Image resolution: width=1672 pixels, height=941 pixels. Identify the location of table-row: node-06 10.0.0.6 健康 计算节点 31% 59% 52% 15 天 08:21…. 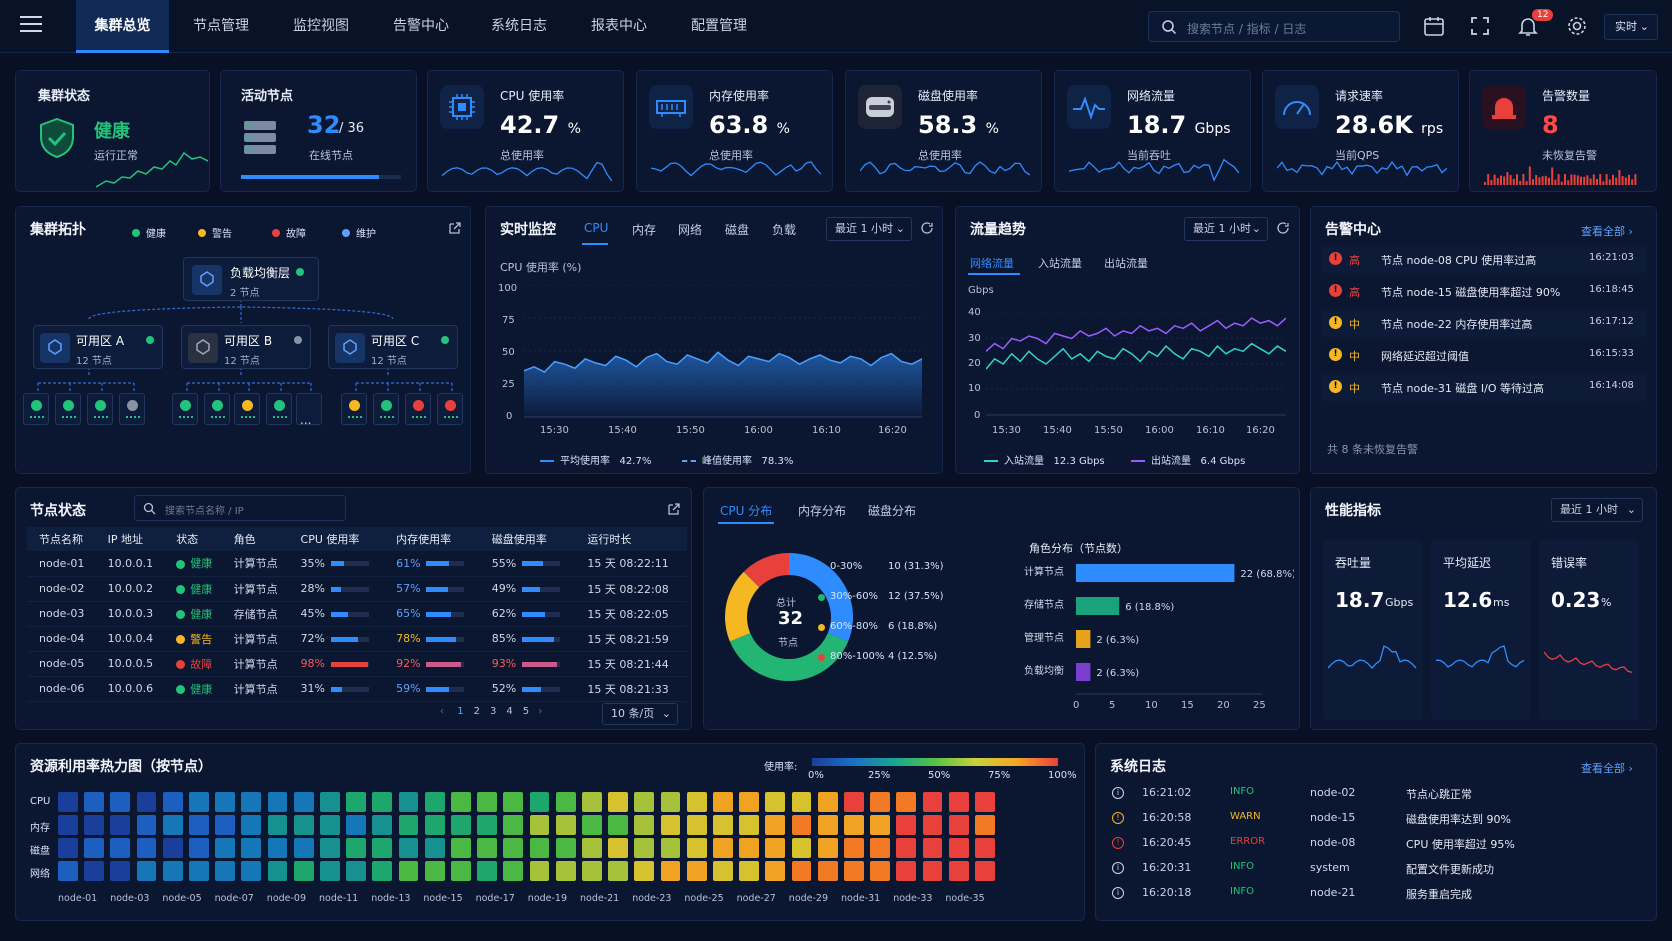
(357, 689).